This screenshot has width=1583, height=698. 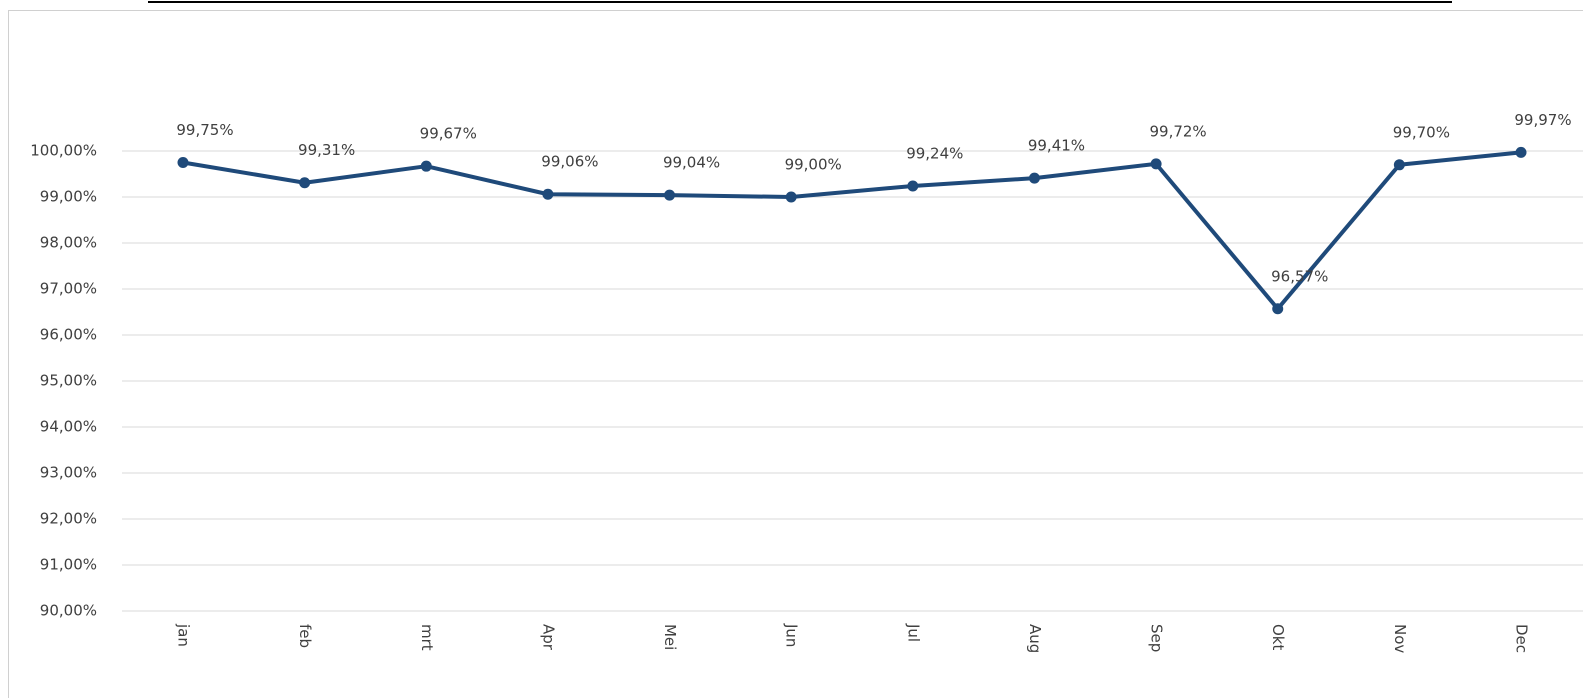 I want to click on data-label: 99,67%, so click(x=448, y=134).